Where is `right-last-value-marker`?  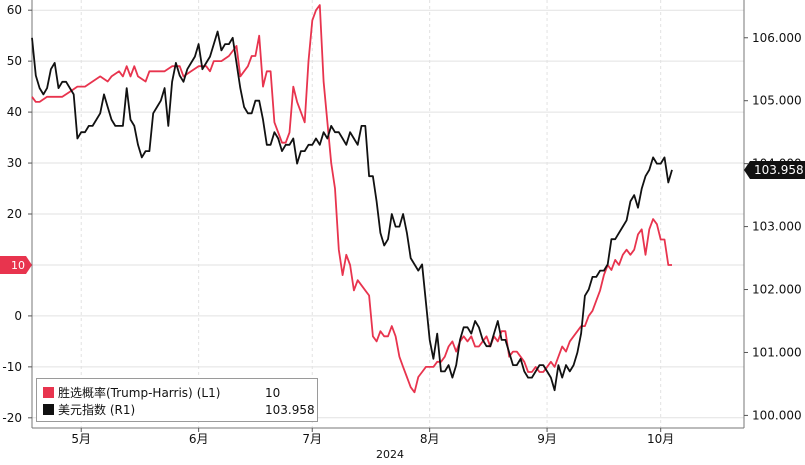
right-last-value-marker is located at coordinates (774, 169).